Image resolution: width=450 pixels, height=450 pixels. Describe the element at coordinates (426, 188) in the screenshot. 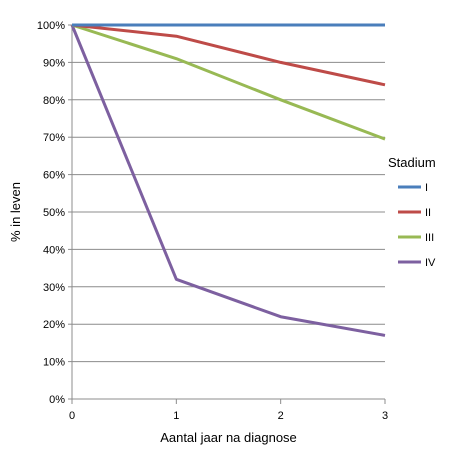

I see `legend-label-I: I` at that location.